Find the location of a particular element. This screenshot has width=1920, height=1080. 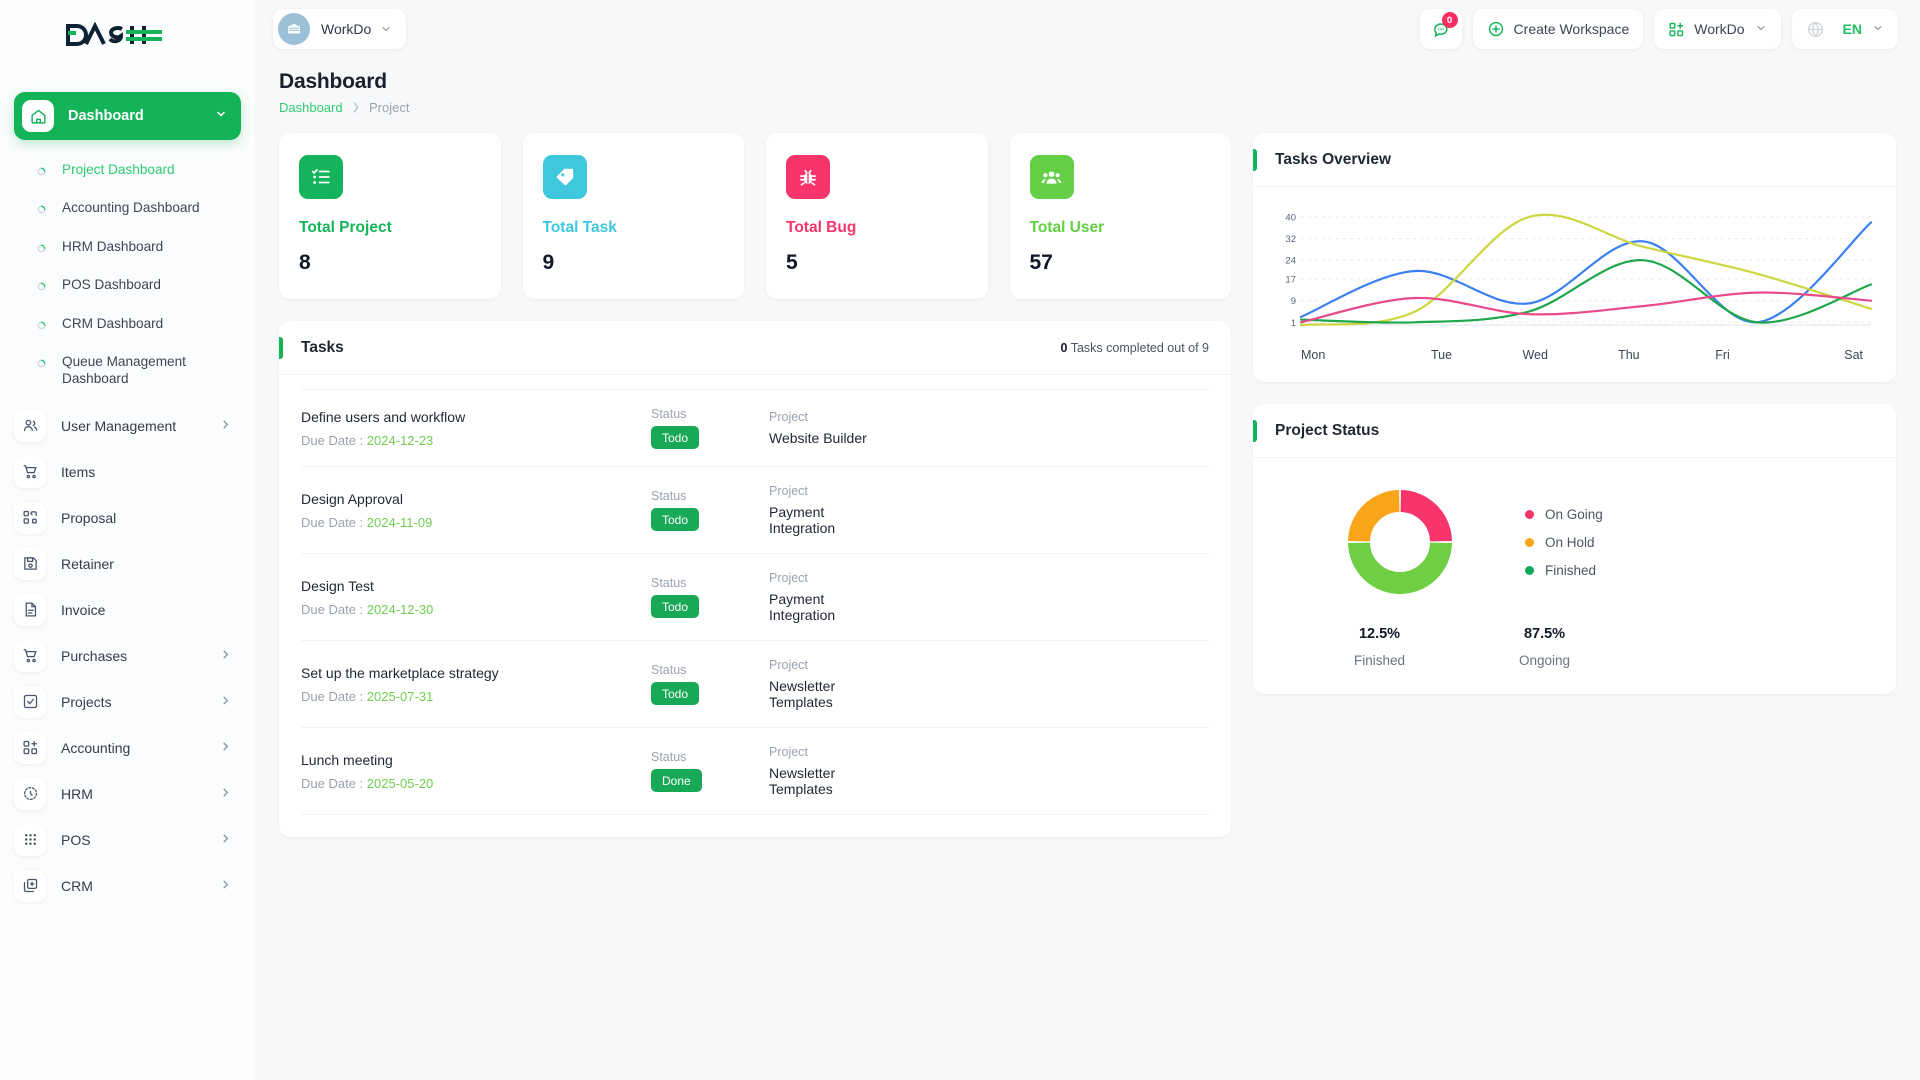

language-selector: EN is located at coordinates (1844, 29).